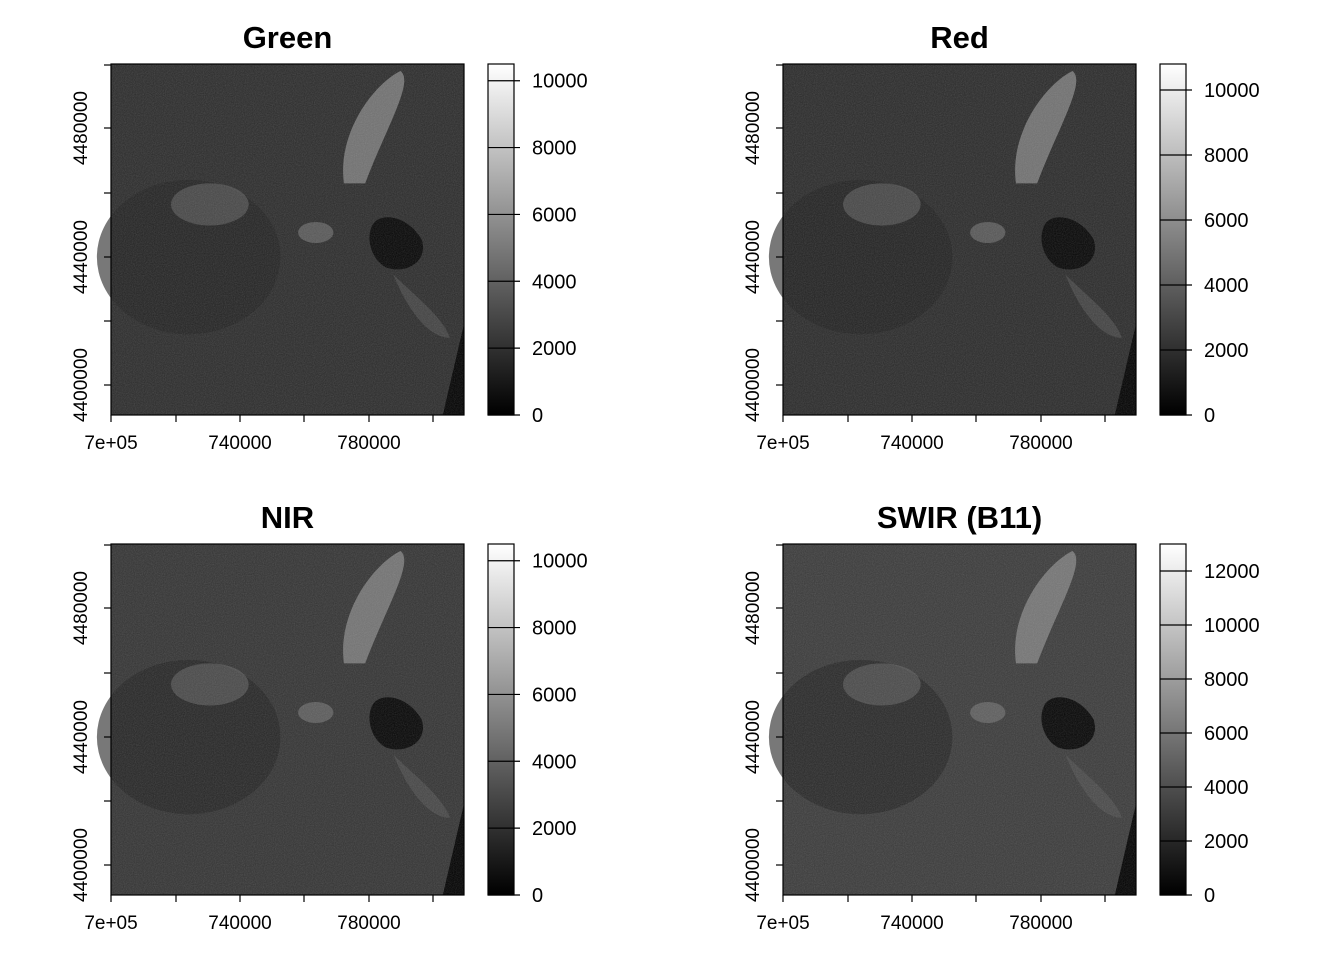 This screenshot has height=960, width=1344. I want to click on panel-title: NIR, so click(287, 517).